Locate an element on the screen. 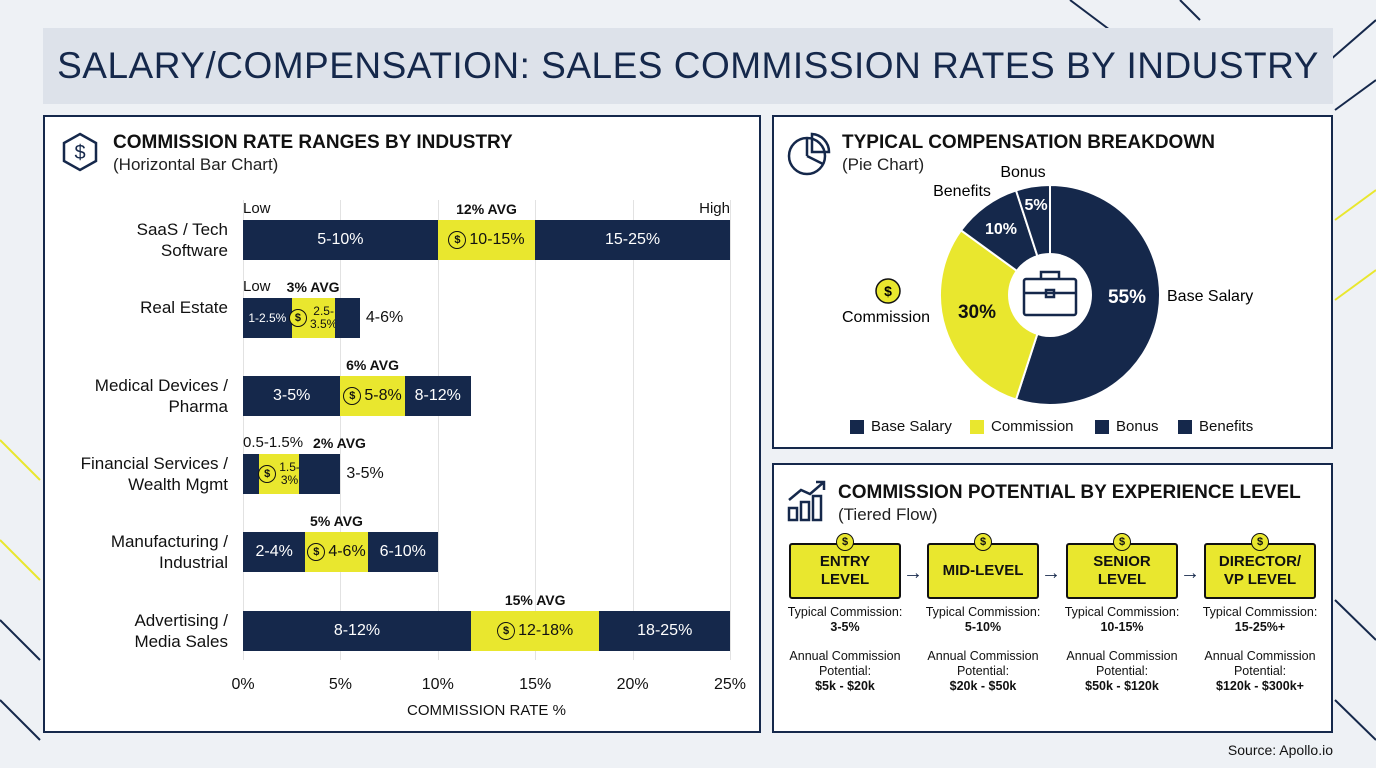  legend-item: Benefits is located at coordinates (1215, 426).